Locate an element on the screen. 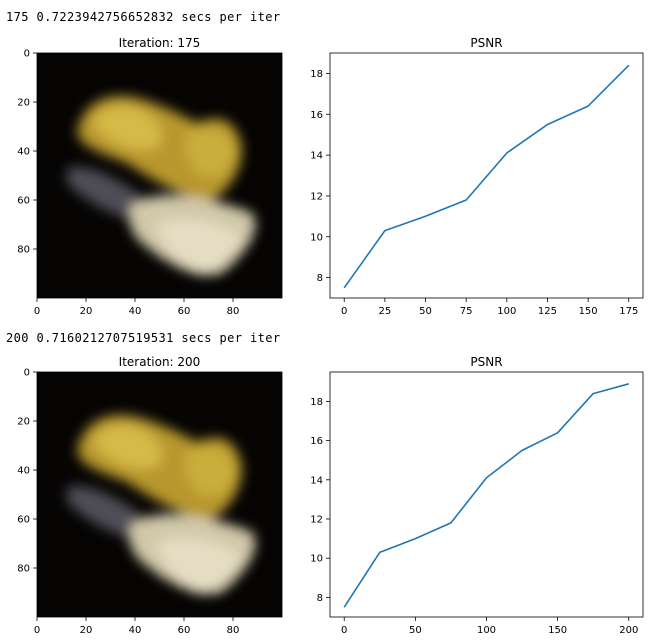  subplot-title: Iteration: 175 is located at coordinates (160, 43).